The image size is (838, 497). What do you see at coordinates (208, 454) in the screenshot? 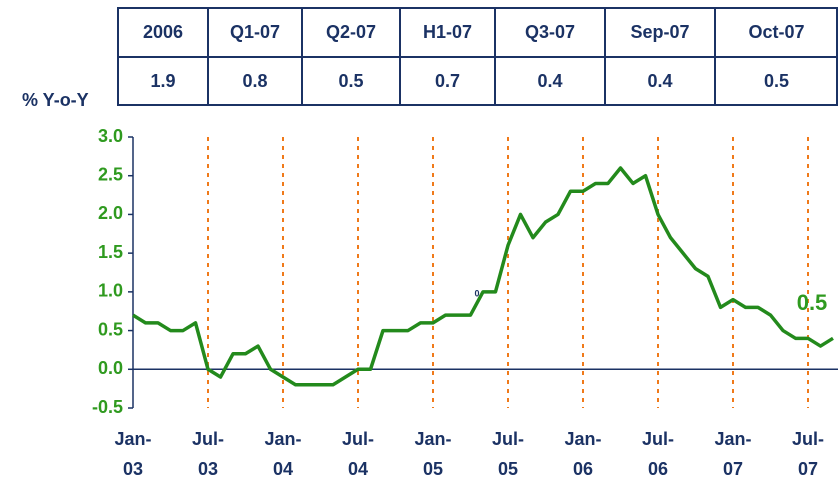
I see `x-tick-label: Jul-03` at bounding box center [208, 454].